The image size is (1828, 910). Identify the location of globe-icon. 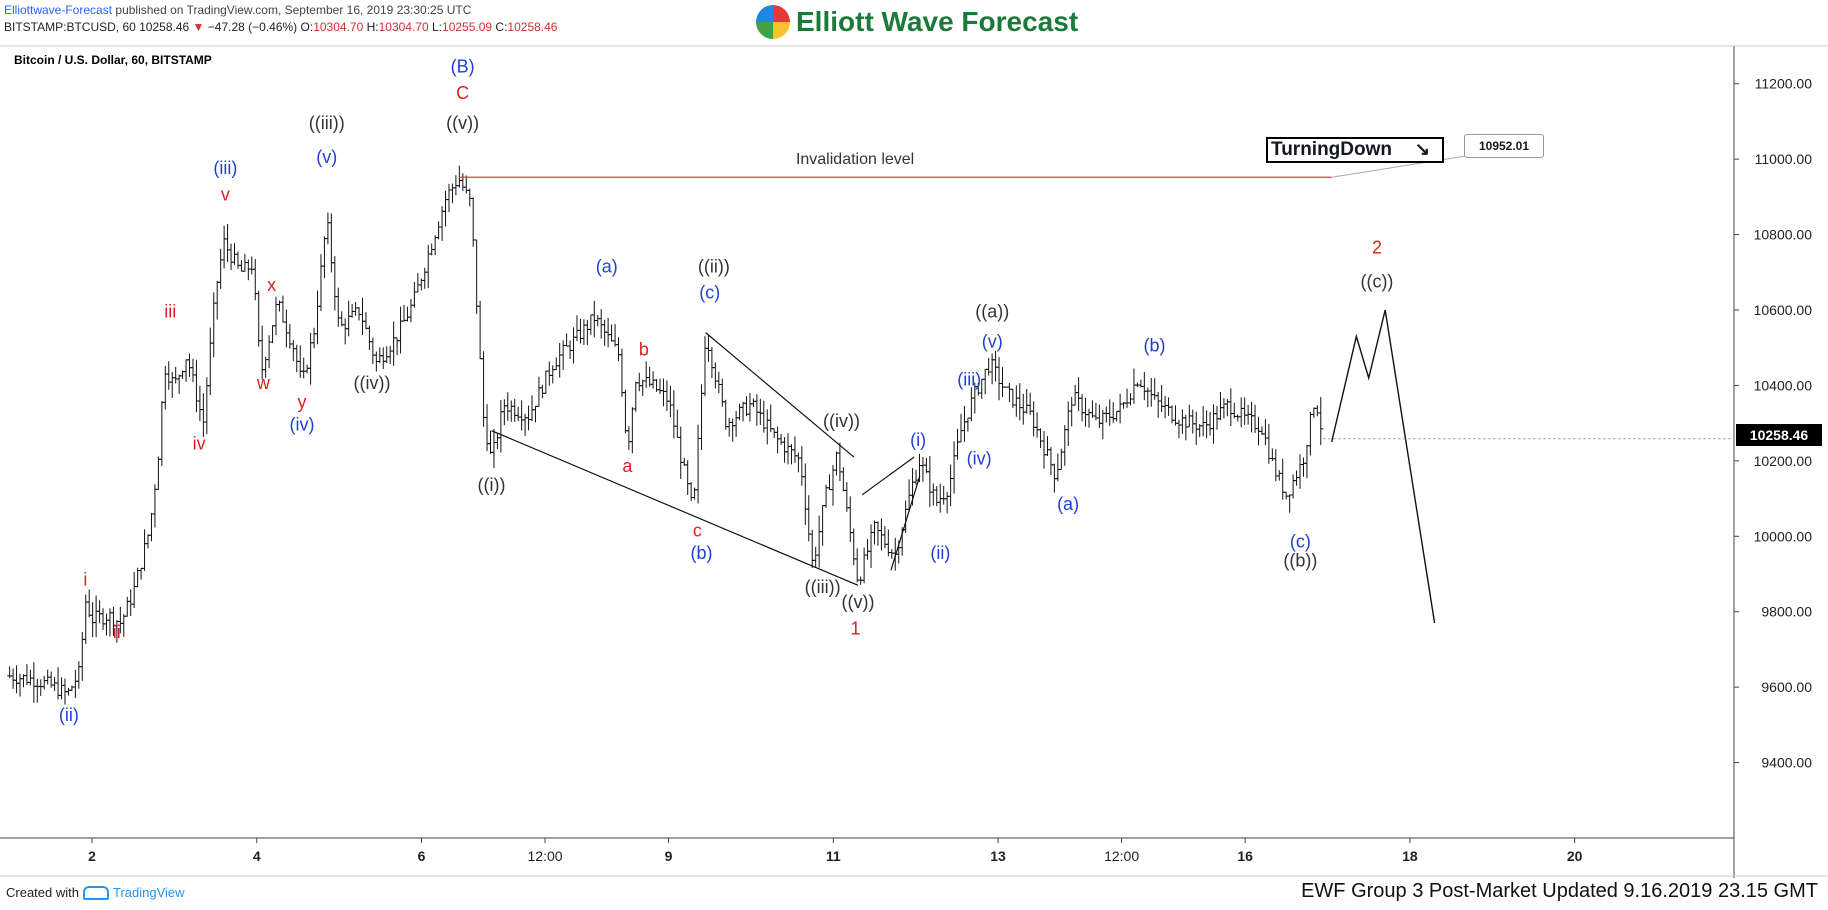
(773, 22).